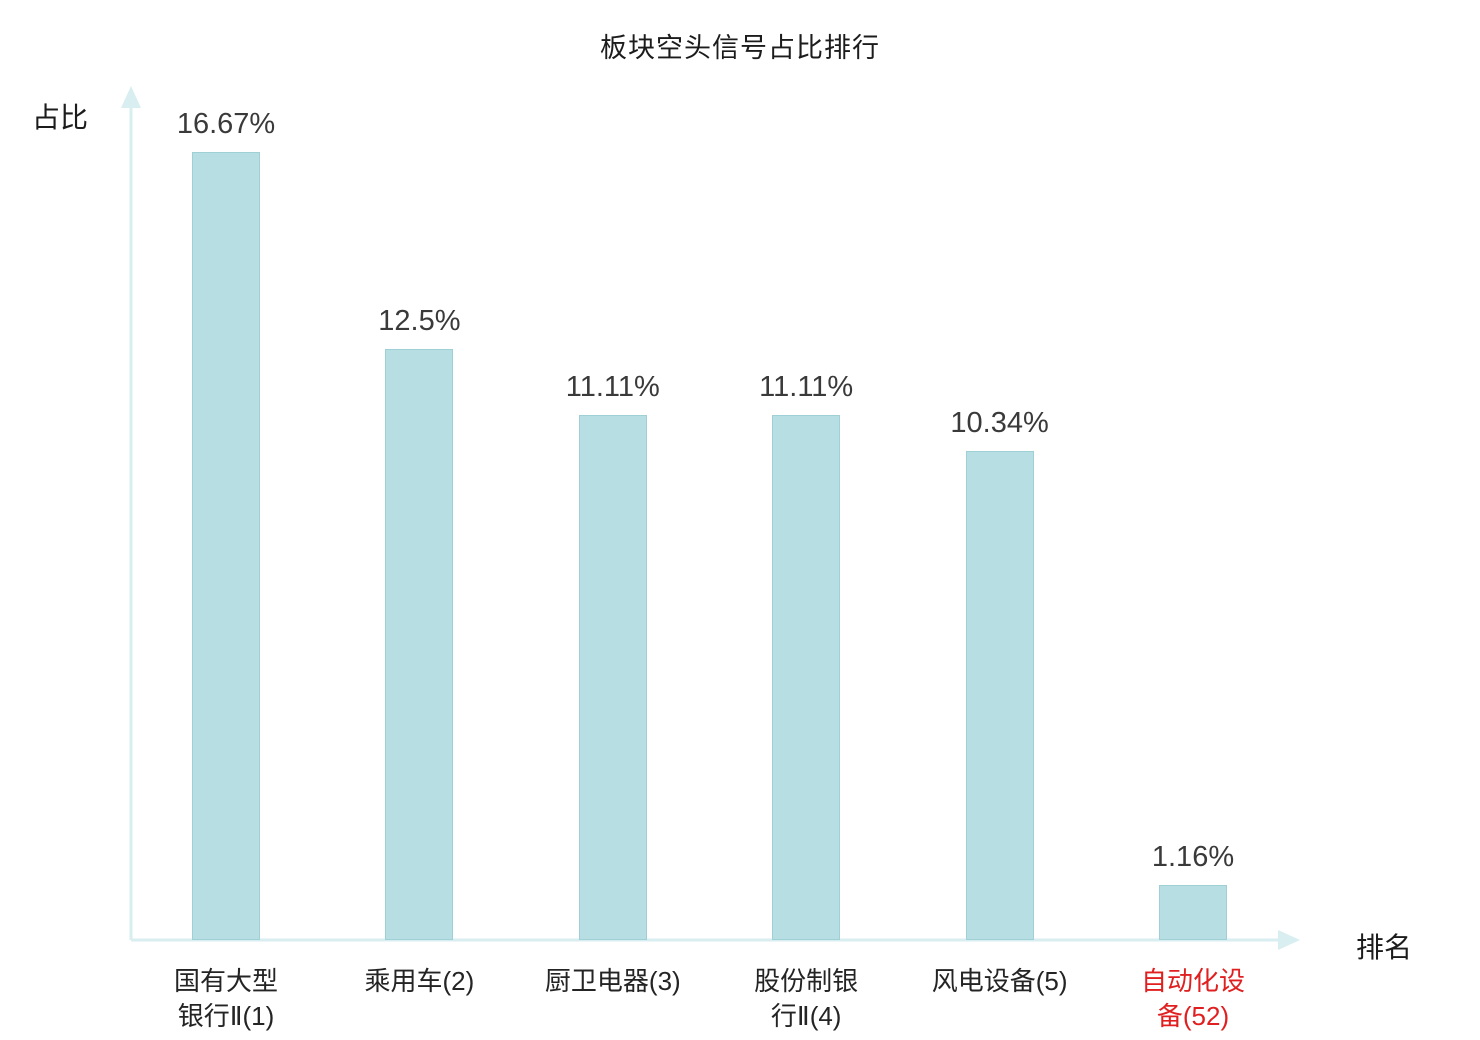 The image size is (1480, 1040). I want to click on bar-value-label: 10.34%, so click(999, 423).